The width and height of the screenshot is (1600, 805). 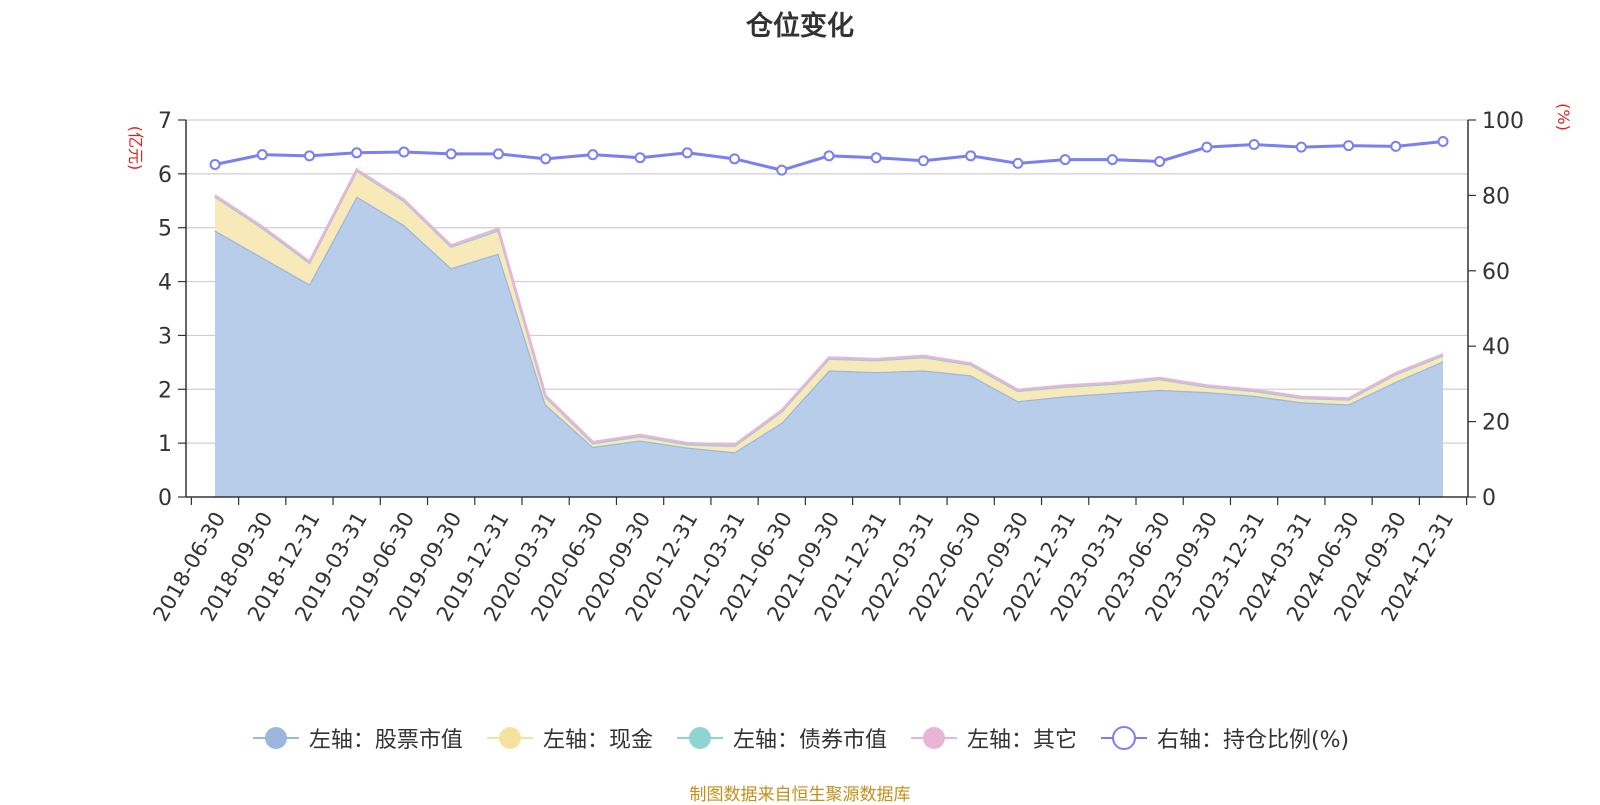 What do you see at coordinates (1496, 272) in the screenshot?
I see `y-right-tick-label-3: 60` at bounding box center [1496, 272].